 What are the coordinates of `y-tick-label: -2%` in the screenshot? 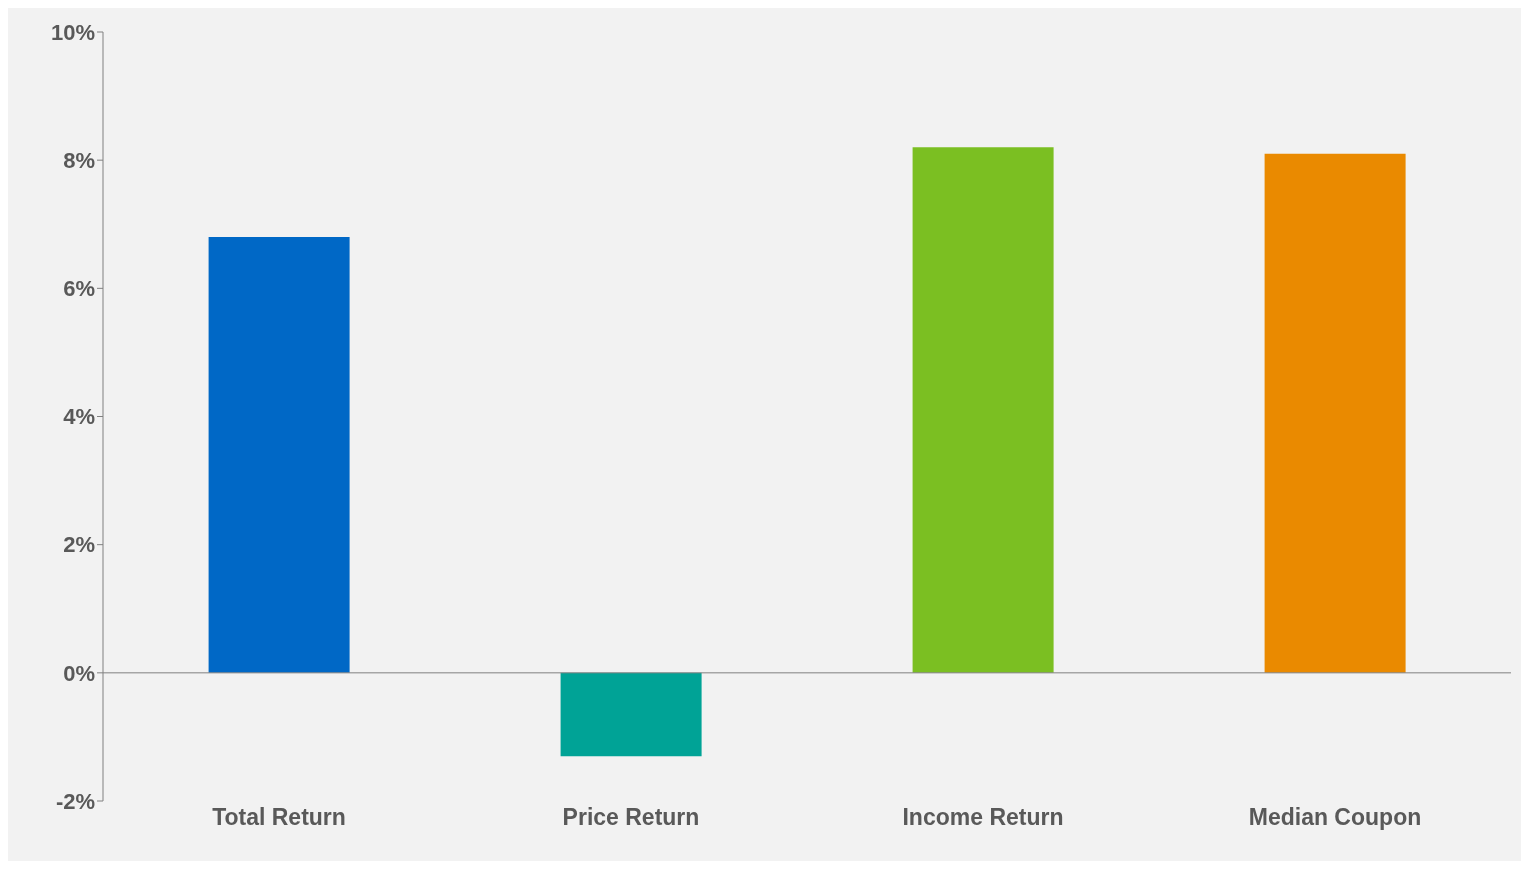 It's located at (75, 801).